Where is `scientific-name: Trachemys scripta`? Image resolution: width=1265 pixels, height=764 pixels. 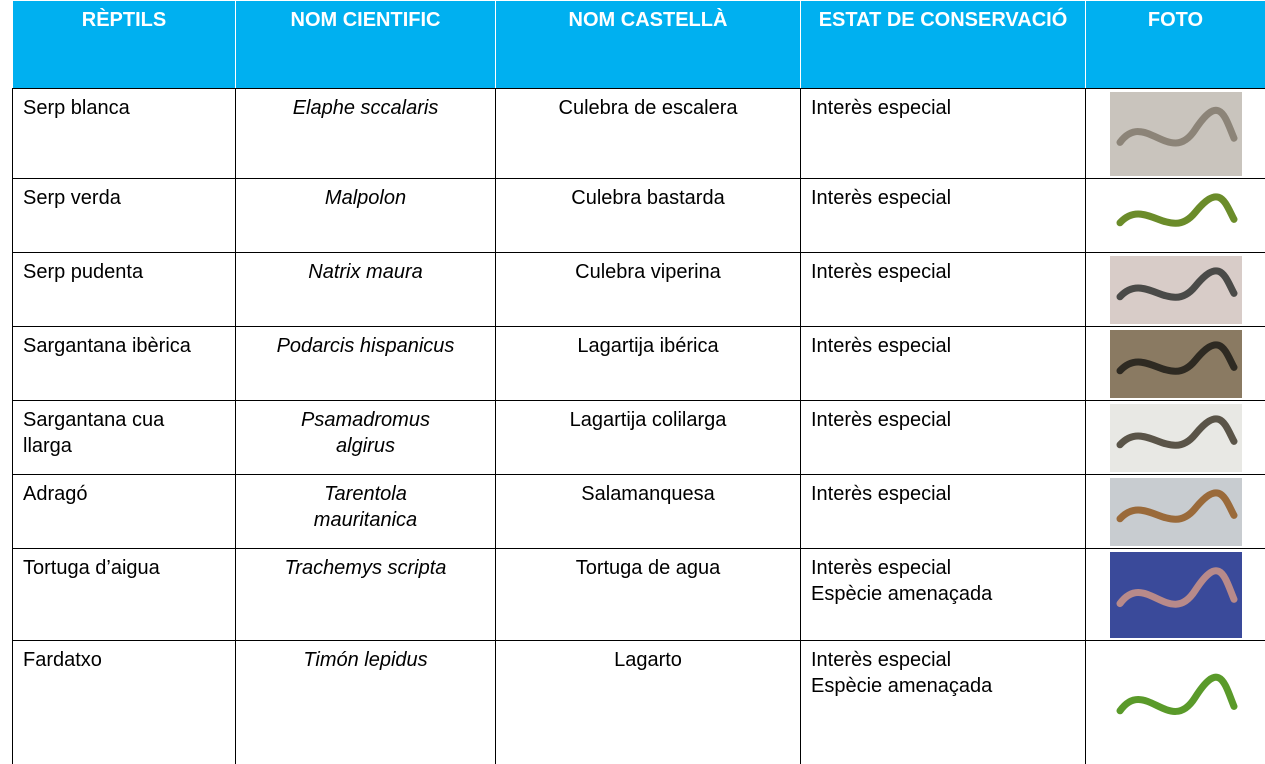 scientific-name: Trachemys scripta is located at coordinates (366, 595).